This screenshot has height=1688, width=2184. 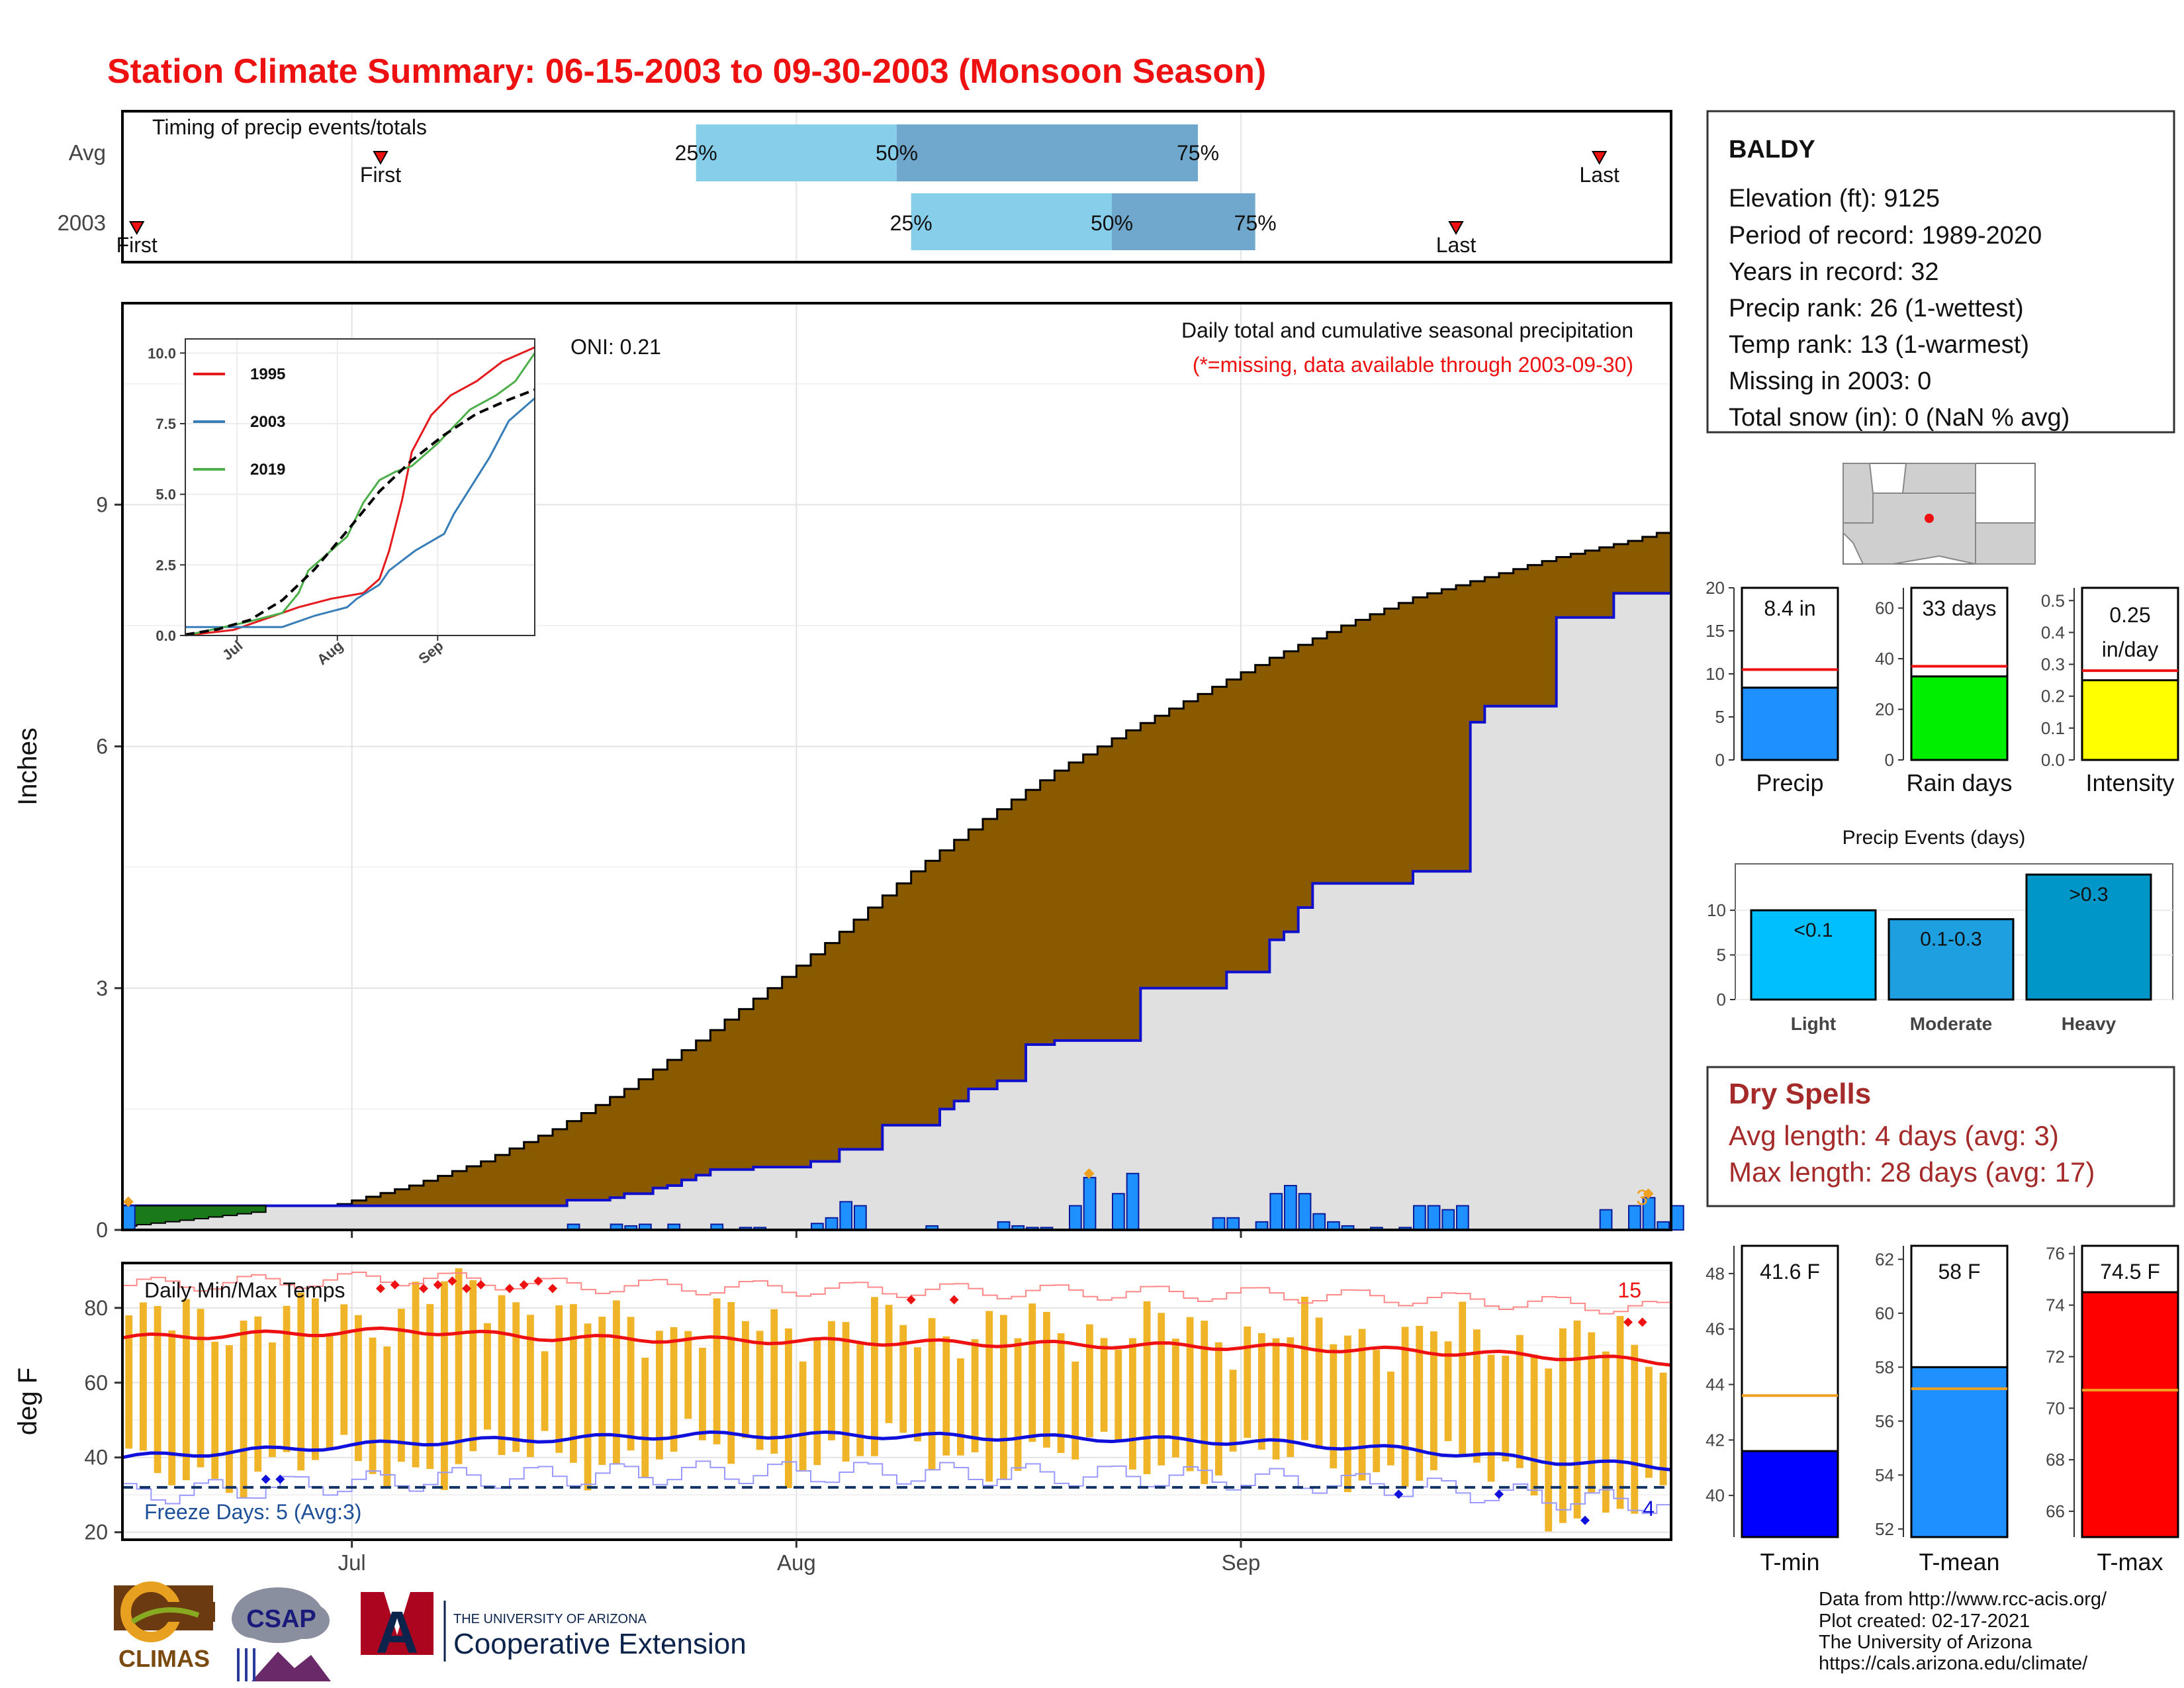 What do you see at coordinates (1089, 1173) in the screenshot?
I see `max-precip-marker` at bounding box center [1089, 1173].